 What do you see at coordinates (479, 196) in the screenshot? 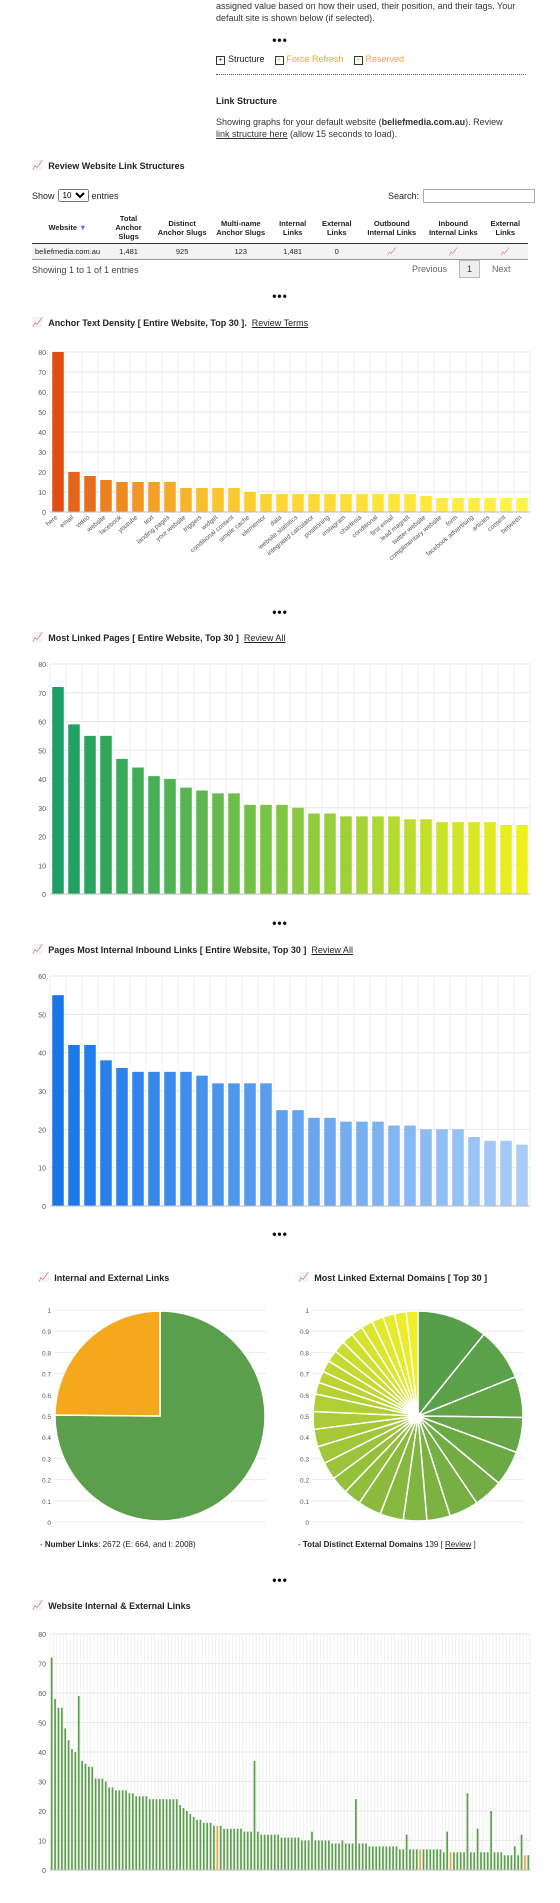
I see `search-input` at bounding box center [479, 196].